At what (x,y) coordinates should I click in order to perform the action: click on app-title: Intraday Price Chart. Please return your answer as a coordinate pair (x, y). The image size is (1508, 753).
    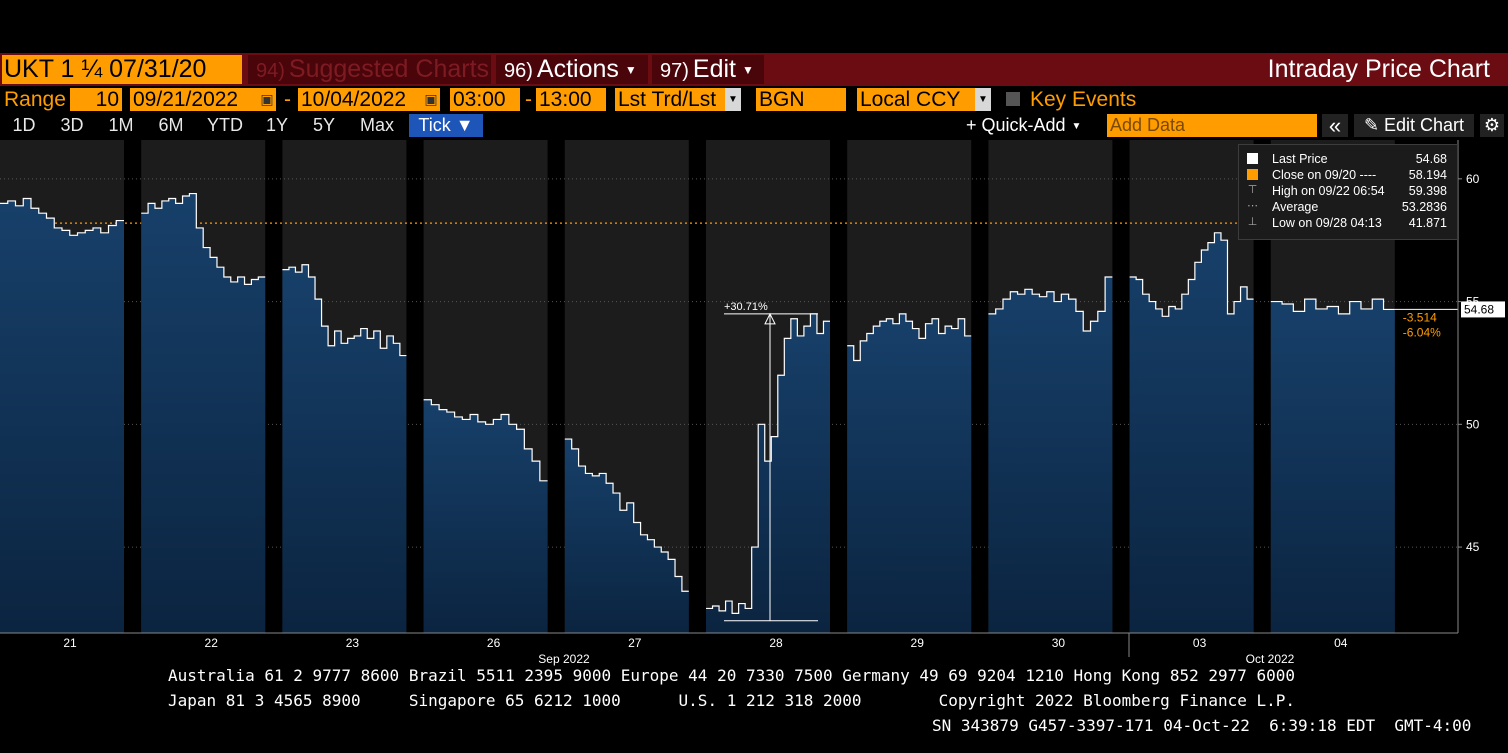
    Looking at the image, I should click on (1378, 69).